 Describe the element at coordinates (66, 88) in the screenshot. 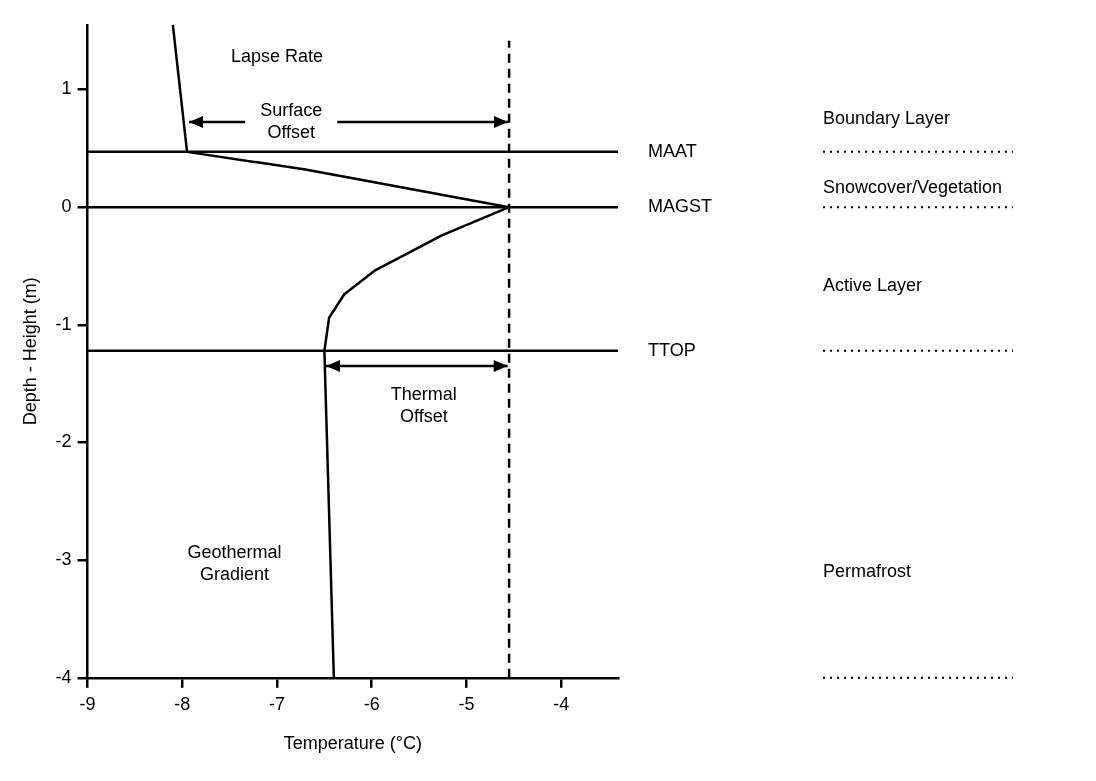

I see `y-tick-label: 1` at that location.